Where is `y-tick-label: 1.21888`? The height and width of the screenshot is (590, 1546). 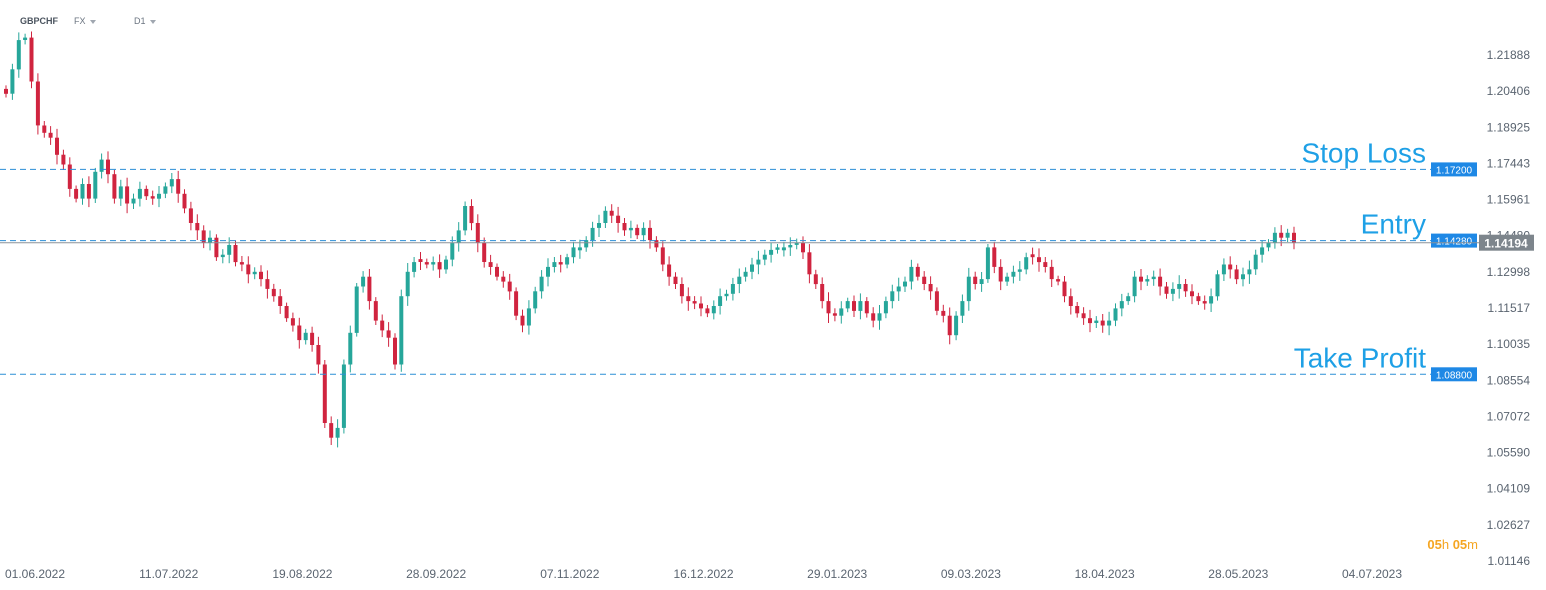
y-tick-label: 1.21888 is located at coordinates (1509, 55).